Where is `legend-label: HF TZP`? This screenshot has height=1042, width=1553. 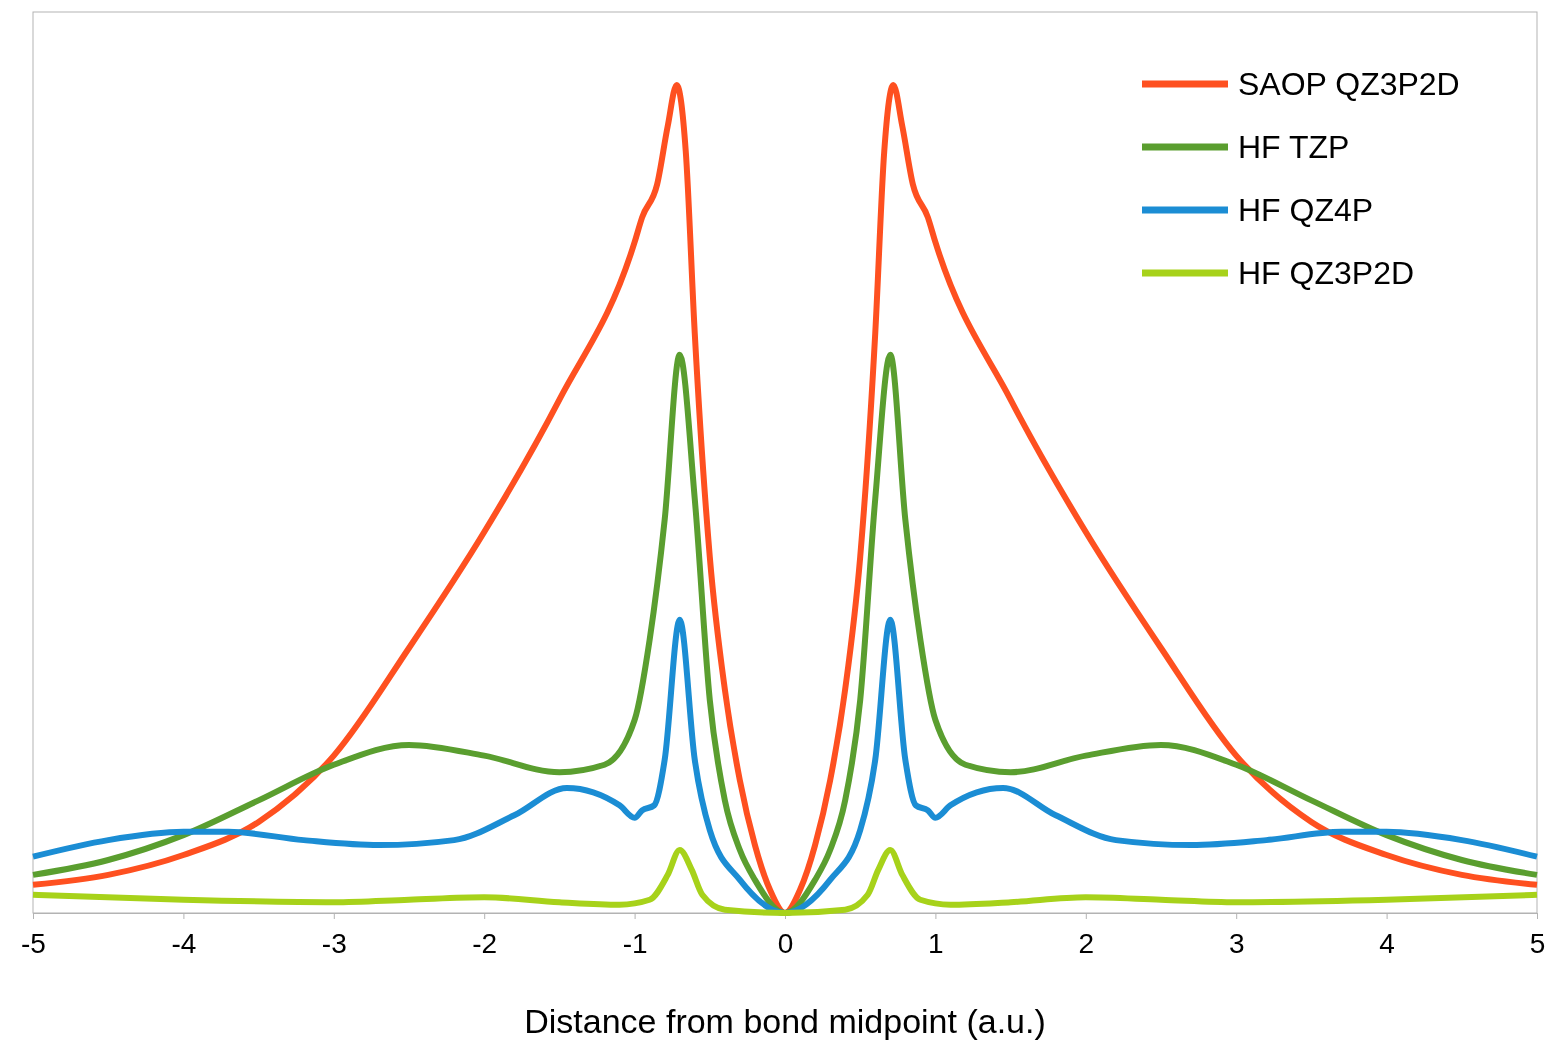 legend-label: HF TZP is located at coordinates (1294, 147).